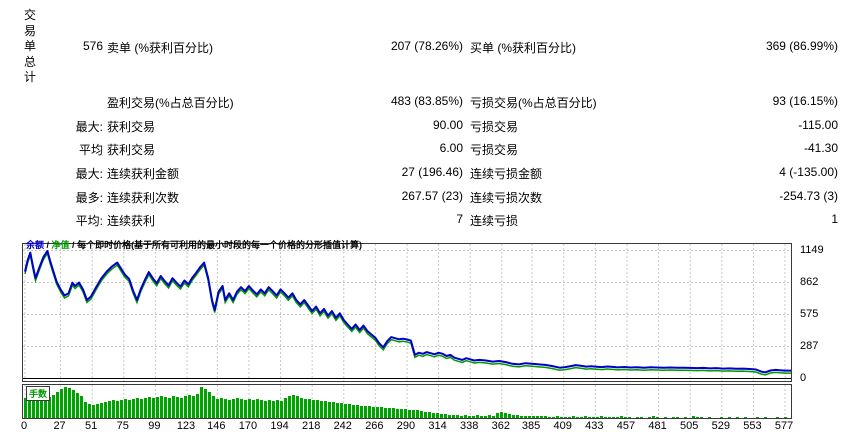 The image size is (860, 435). What do you see at coordinates (430, 173) in the screenshot?
I see `table-row: 最大: 连续获利金额 27 (196.46) 连续亏损金额 4 (-135.00)` at bounding box center [430, 173].